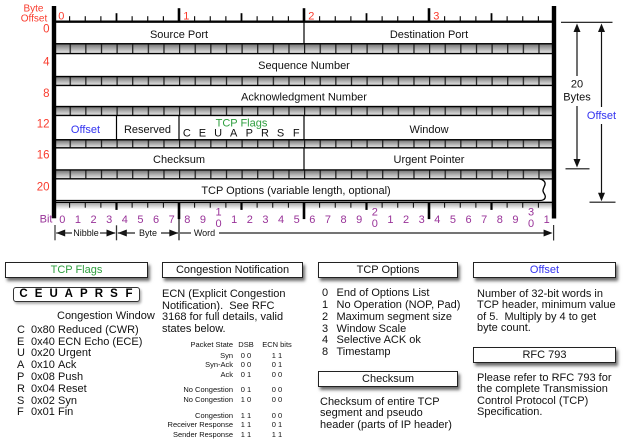 The height and width of the screenshot is (440, 624). What do you see at coordinates (147, 130) in the screenshot?
I see `svg-text: Reserved` at bounding box center [147, 130].